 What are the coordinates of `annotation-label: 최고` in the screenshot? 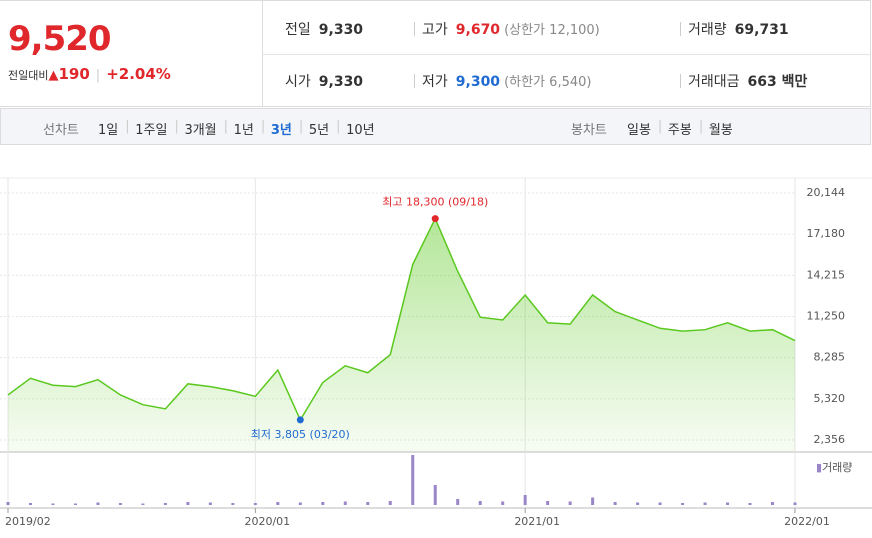 It's located at (392, 202).